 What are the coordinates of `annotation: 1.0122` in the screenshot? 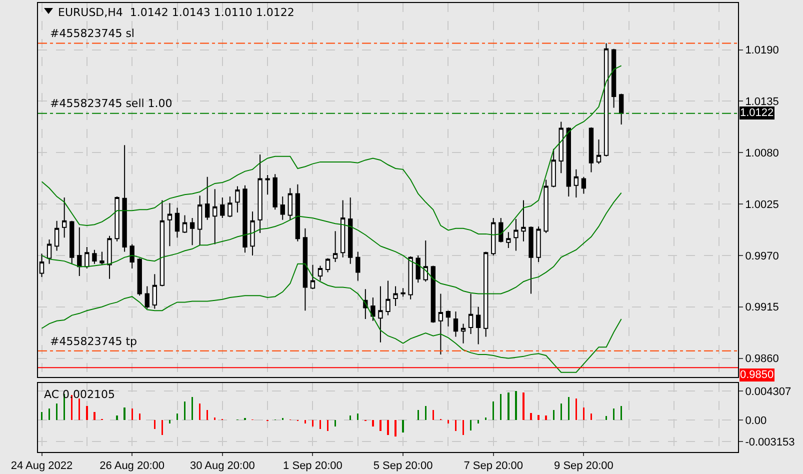 It's located at (757, 113).